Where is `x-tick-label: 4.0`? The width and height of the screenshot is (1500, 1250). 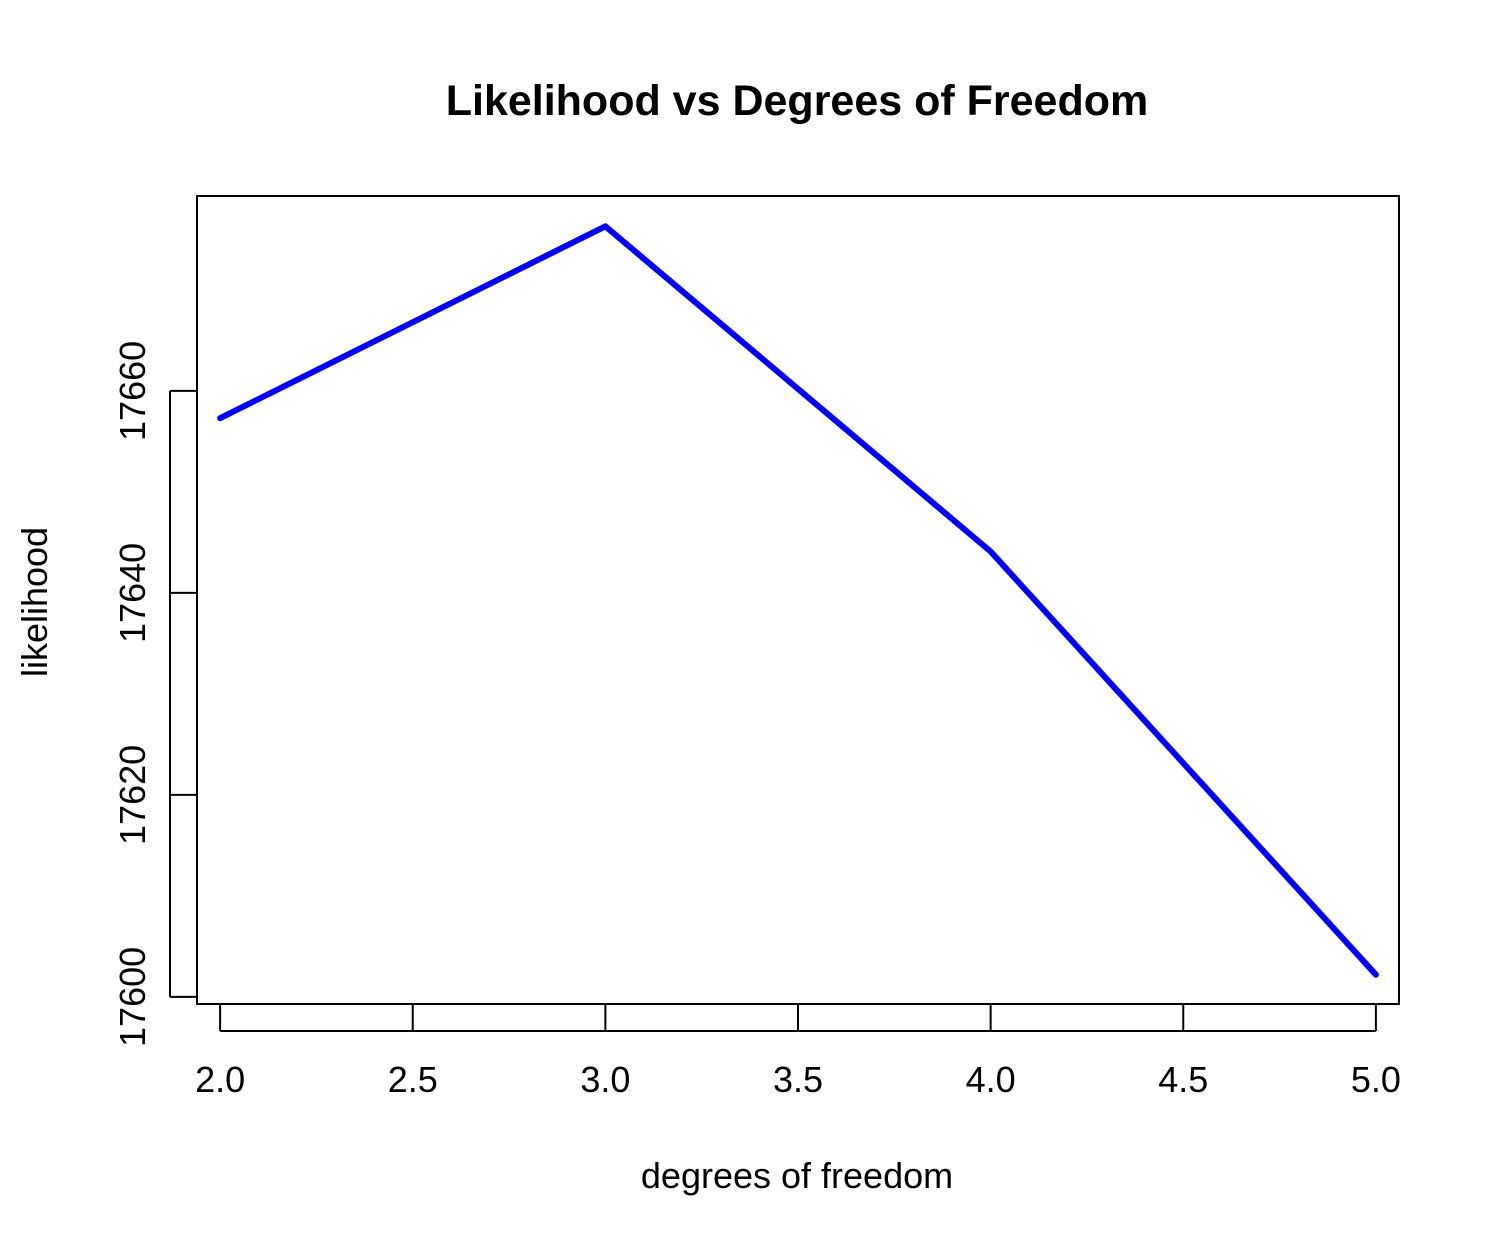
x-tick-label: 4.0 is located at coordinates (991, 1079).